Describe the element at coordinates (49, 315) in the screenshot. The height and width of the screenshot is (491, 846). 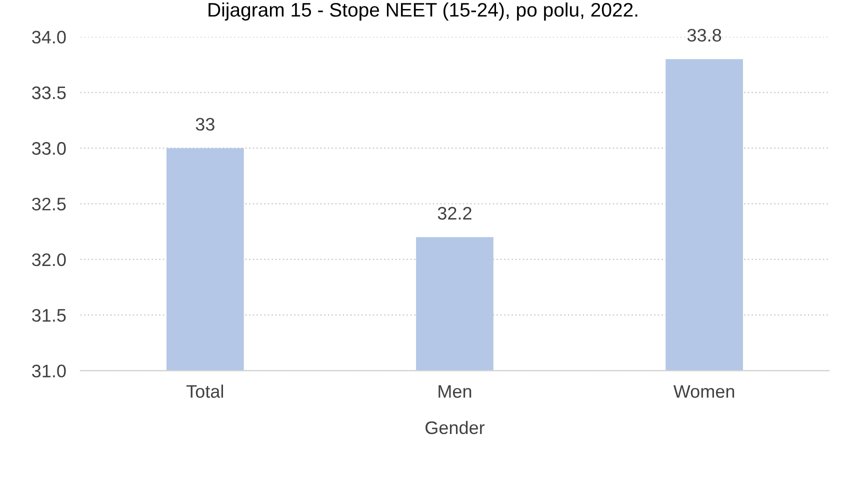
I see `y-tick-label: 31.5` at that location.